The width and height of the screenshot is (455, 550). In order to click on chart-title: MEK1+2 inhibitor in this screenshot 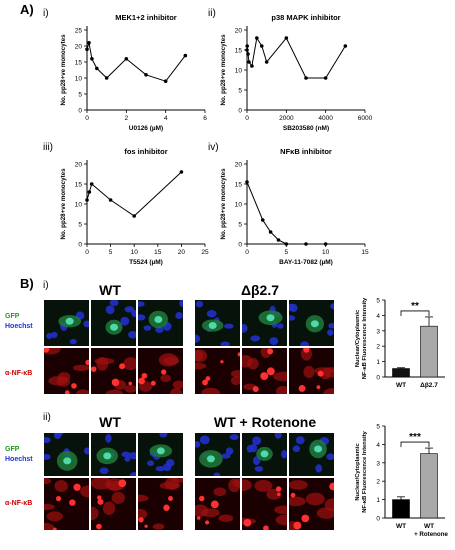, I will do `click(146, 17)`.